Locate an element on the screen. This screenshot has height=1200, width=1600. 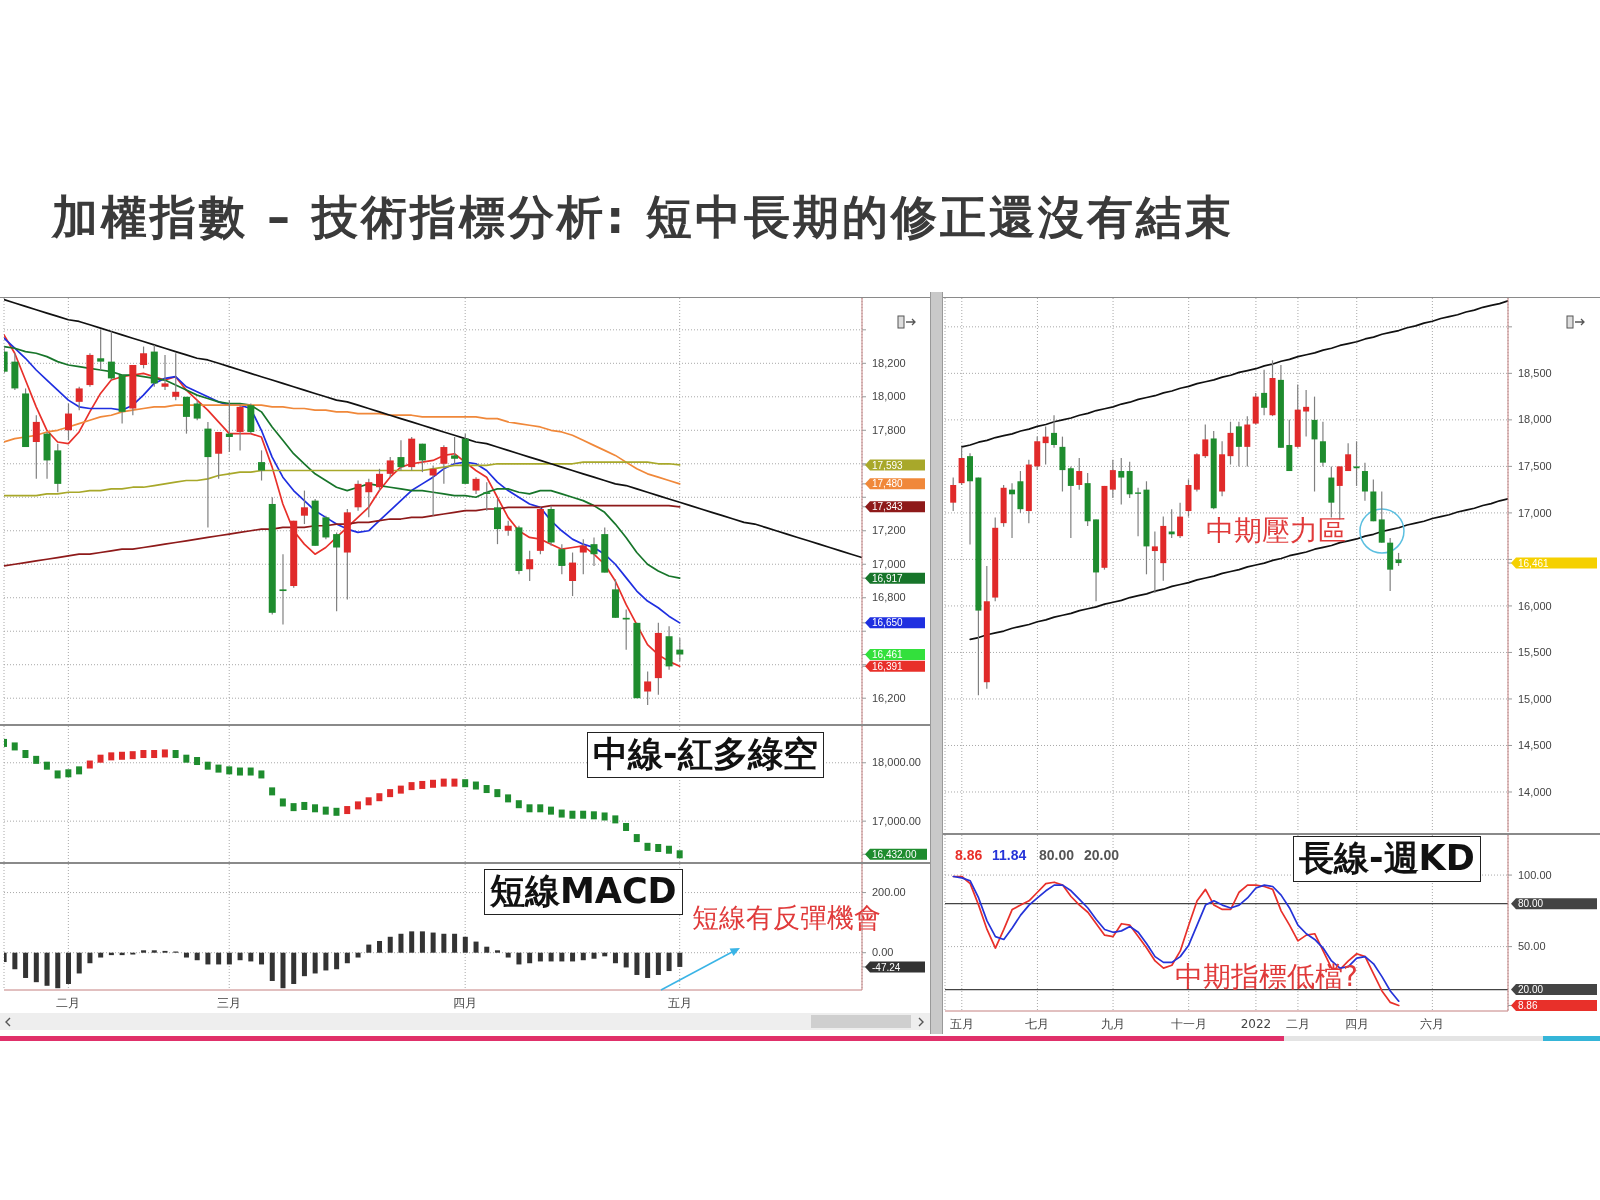
ref-line-label: 80.00 is located at coordinates (1531, 904).